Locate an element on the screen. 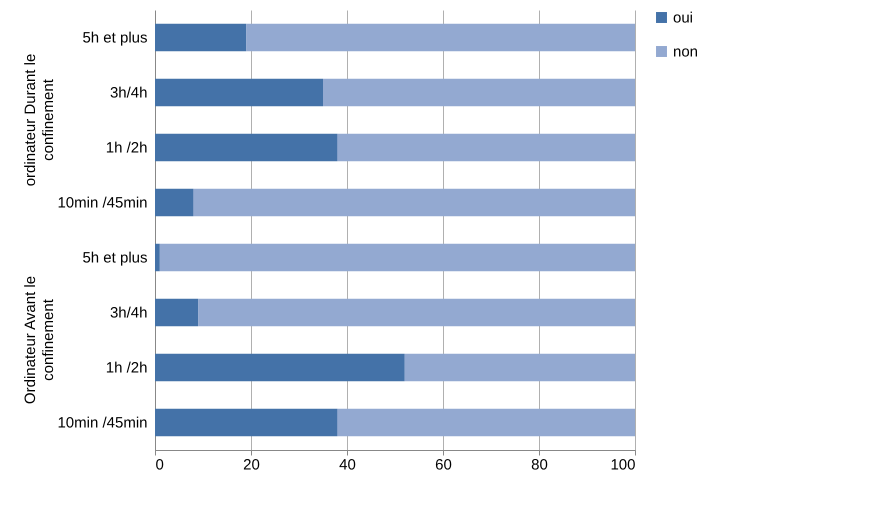 This screenshot has height=529, width=889. x-tick-label: 20 is located at coordinates (251, 465).